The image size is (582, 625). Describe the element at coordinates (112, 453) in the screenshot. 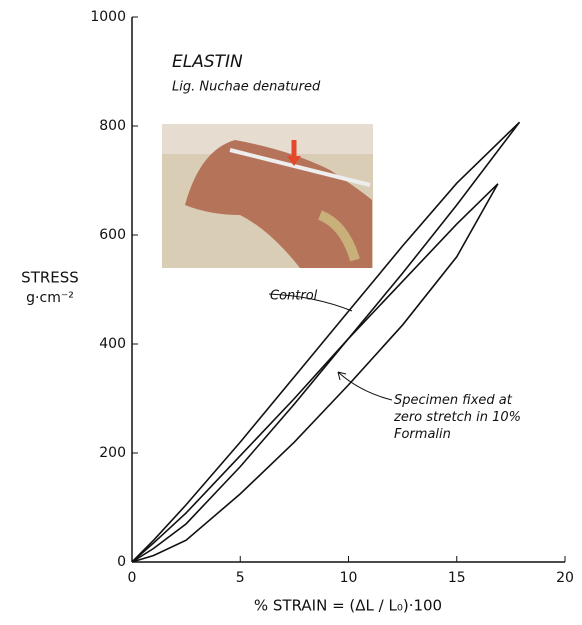

I see `y-tick-label: 200` at that location.